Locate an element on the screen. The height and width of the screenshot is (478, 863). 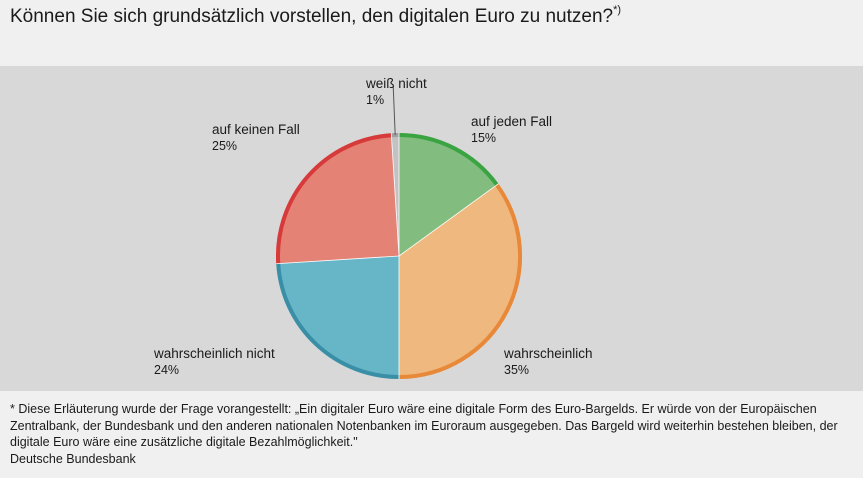
footnote-marker: *) is located at coordinates (617, 10).